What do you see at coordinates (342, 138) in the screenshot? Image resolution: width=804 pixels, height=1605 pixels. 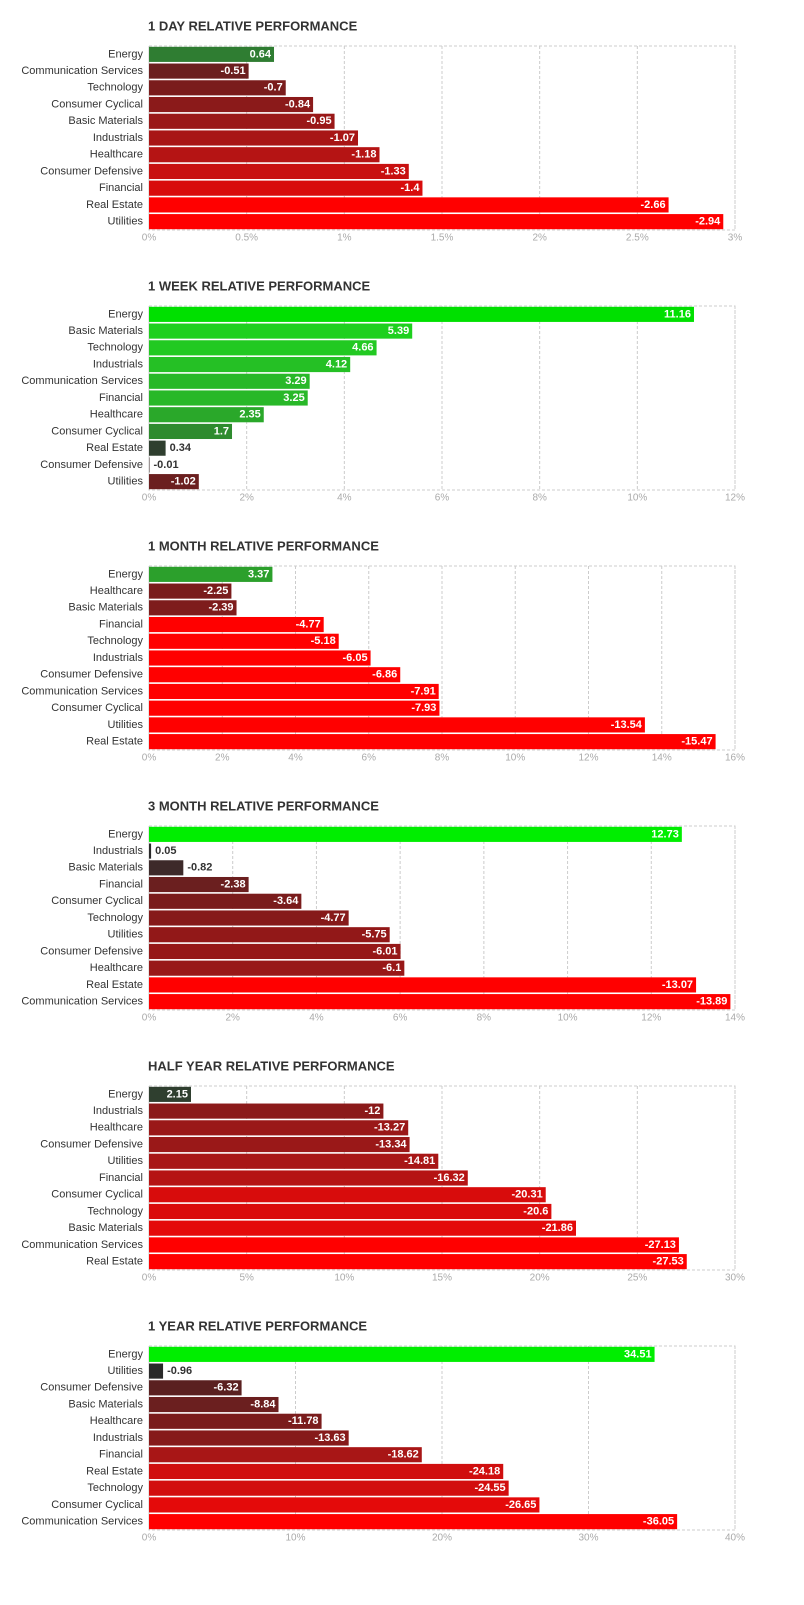 I see `value-label: -1.07` at bounding box center [342, 138].